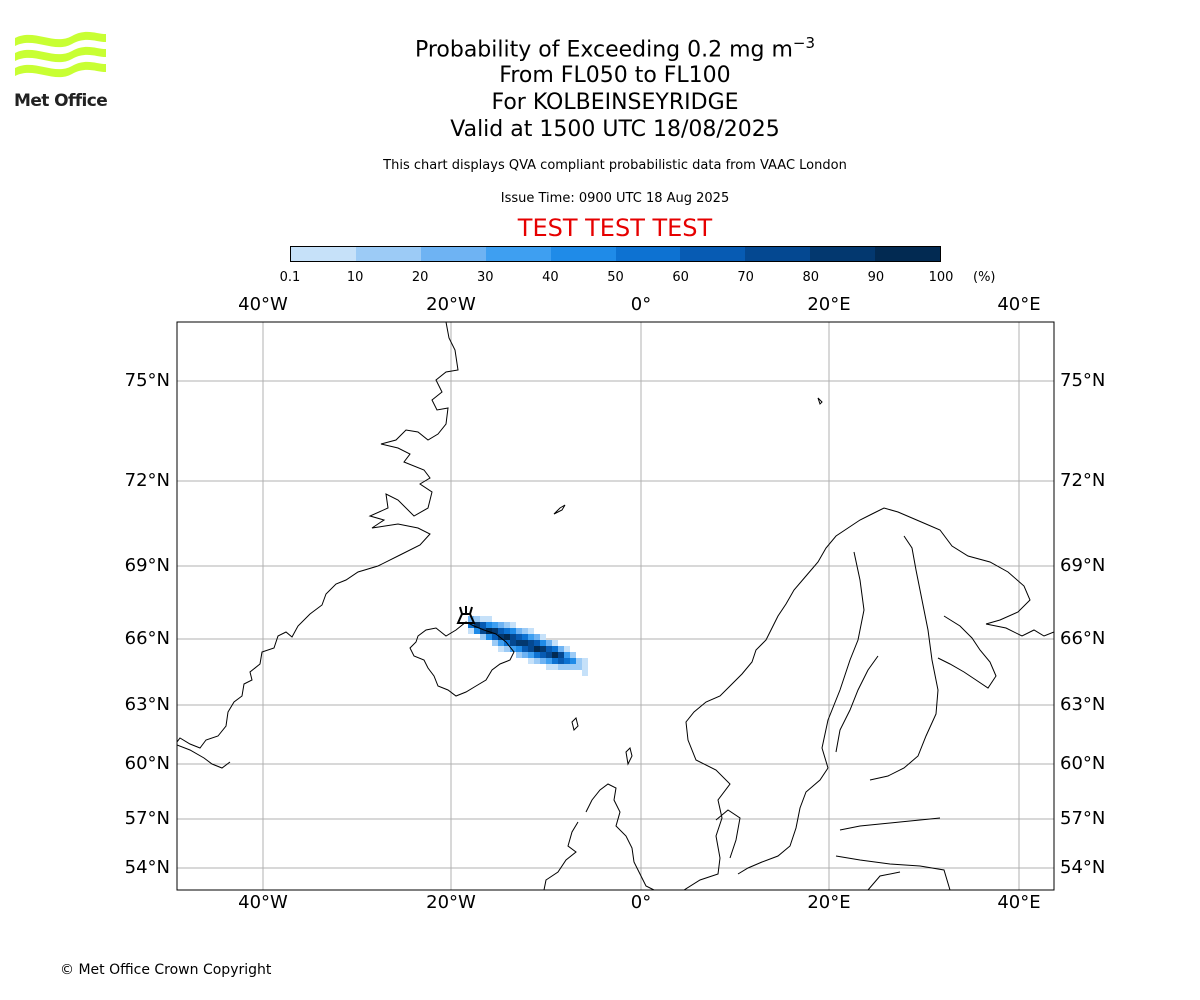  I want to click on longitude-label: 40°E, so click(1019, 902).